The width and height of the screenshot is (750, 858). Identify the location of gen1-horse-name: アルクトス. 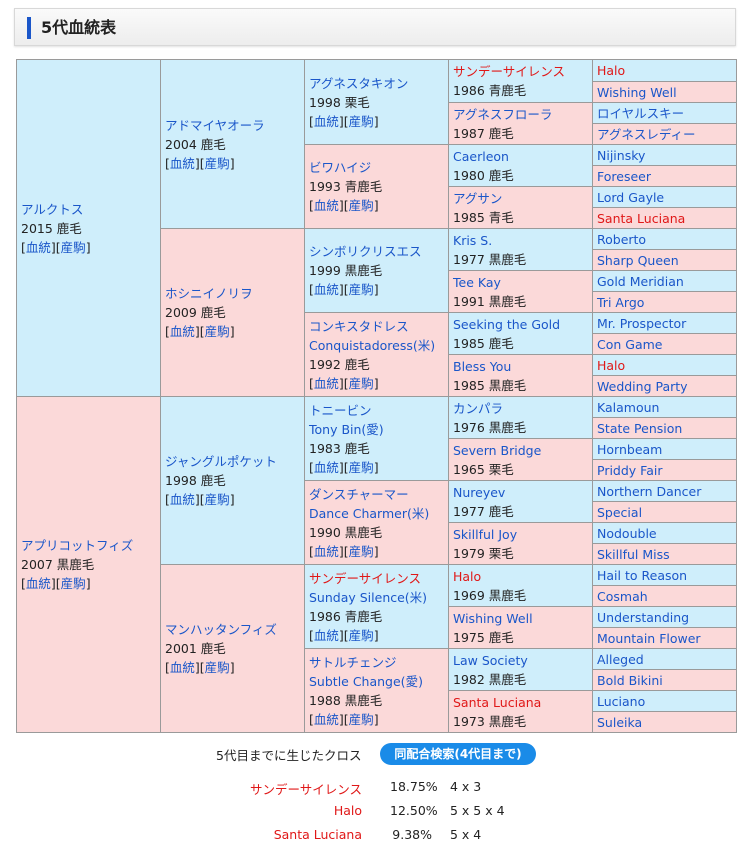
(52, 209).